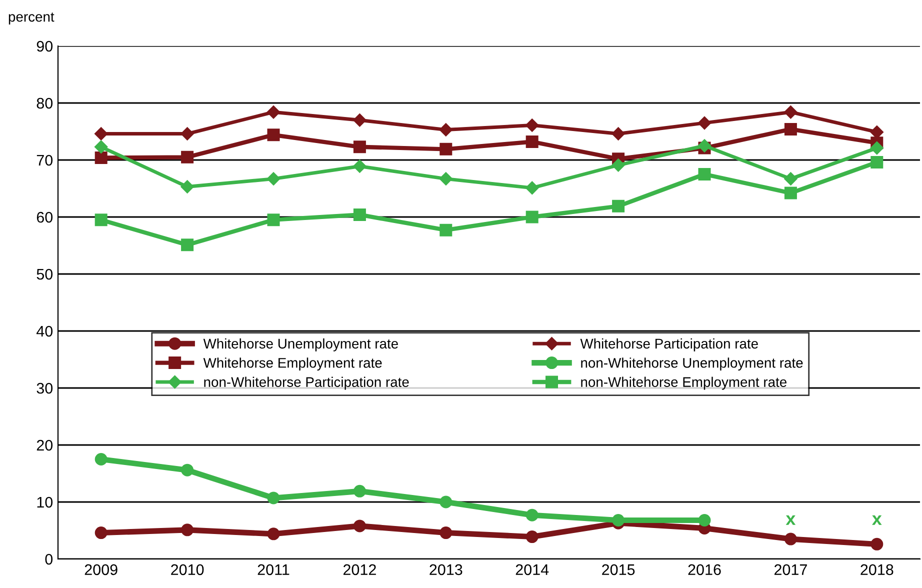  I want to click on legend-label: Whitehorse Unemployment rate, so click(300, 345).